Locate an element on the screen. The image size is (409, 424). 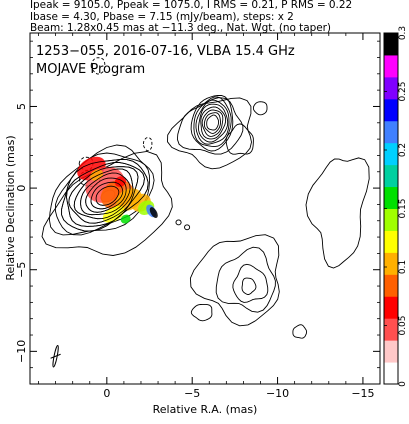
colorbar-tick-label: 0.1 is located at coordinates (403, 267).